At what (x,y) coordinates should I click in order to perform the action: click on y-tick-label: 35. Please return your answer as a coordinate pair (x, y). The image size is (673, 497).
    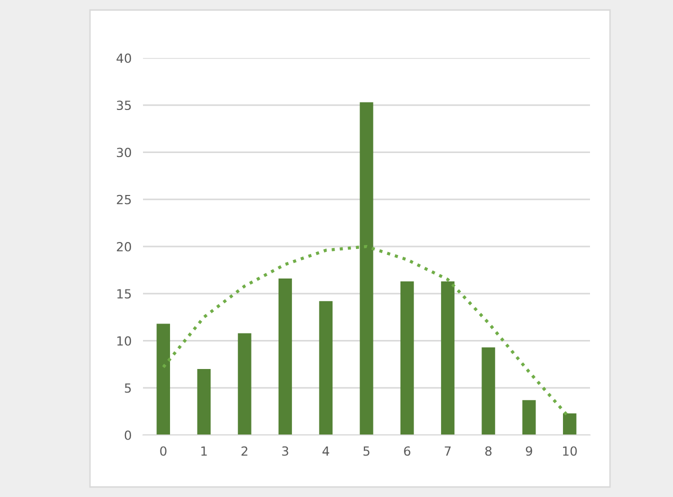
    Looking at the image, I should click on (123, 105).